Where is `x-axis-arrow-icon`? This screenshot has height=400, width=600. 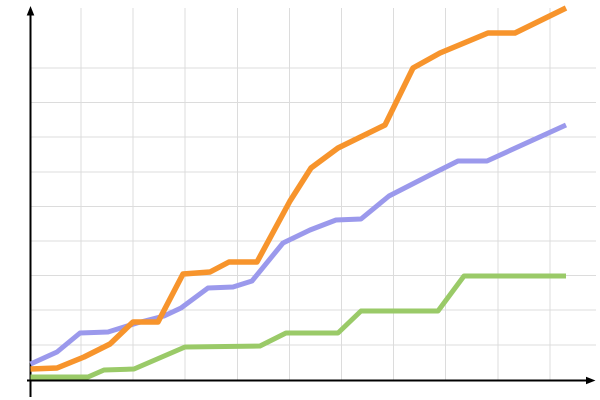
x-axis-arrow-icon is located at coordinates (591, 380).